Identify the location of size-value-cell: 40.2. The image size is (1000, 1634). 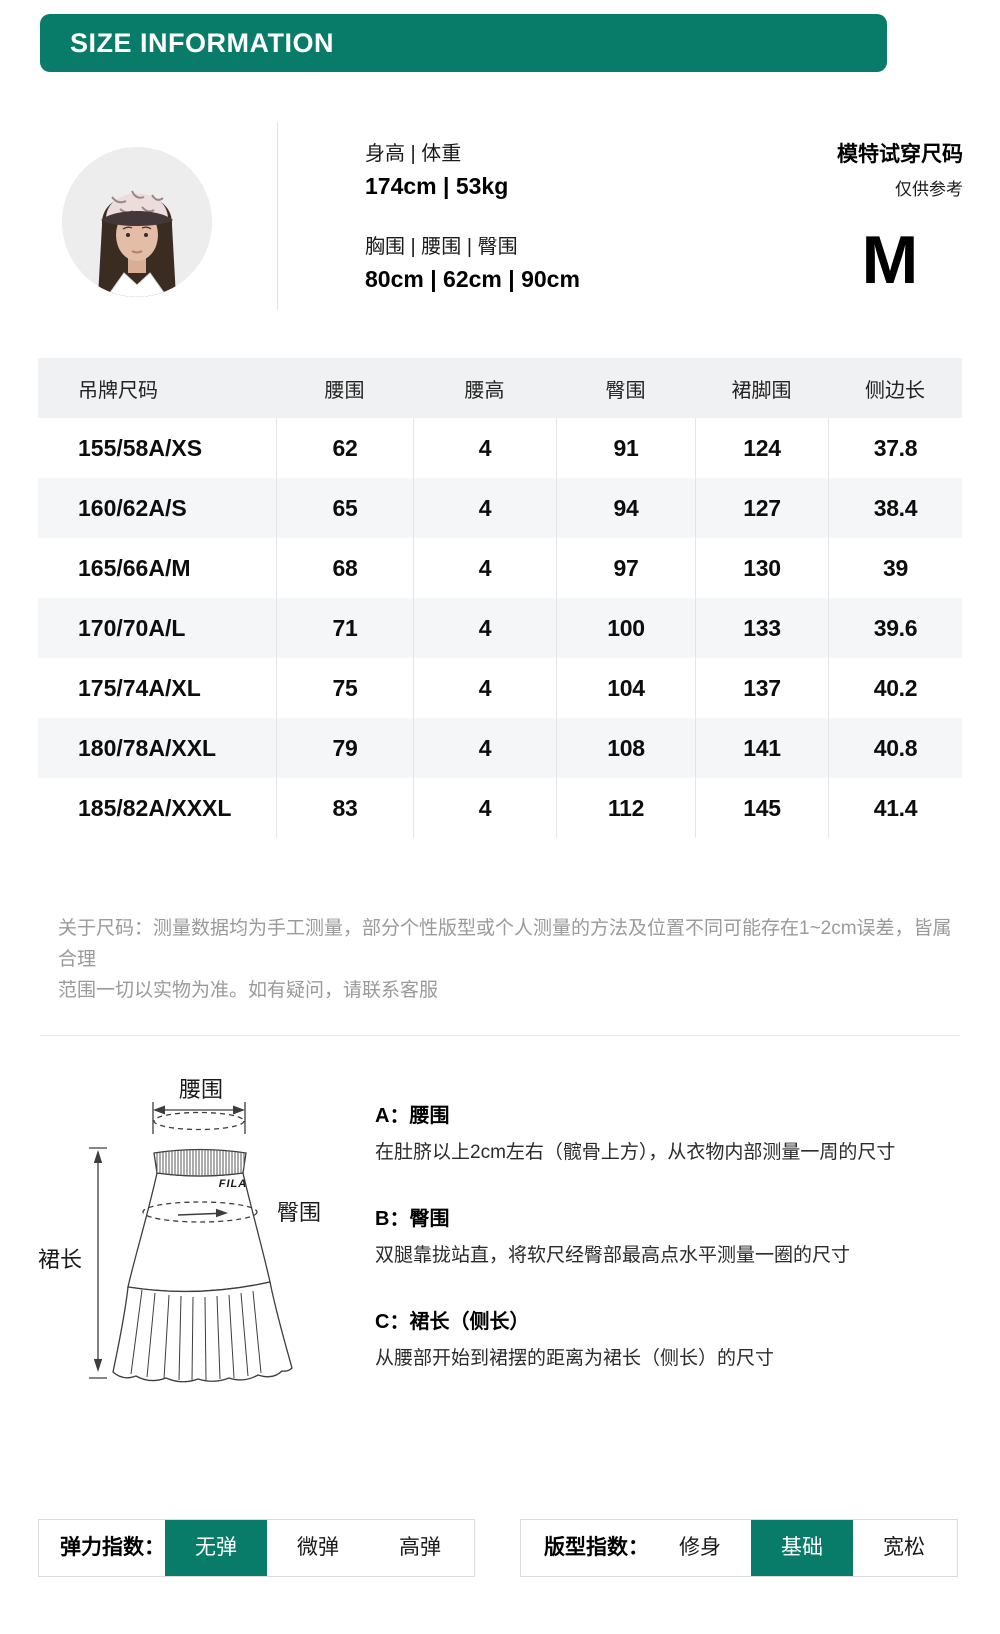
(895, 688).